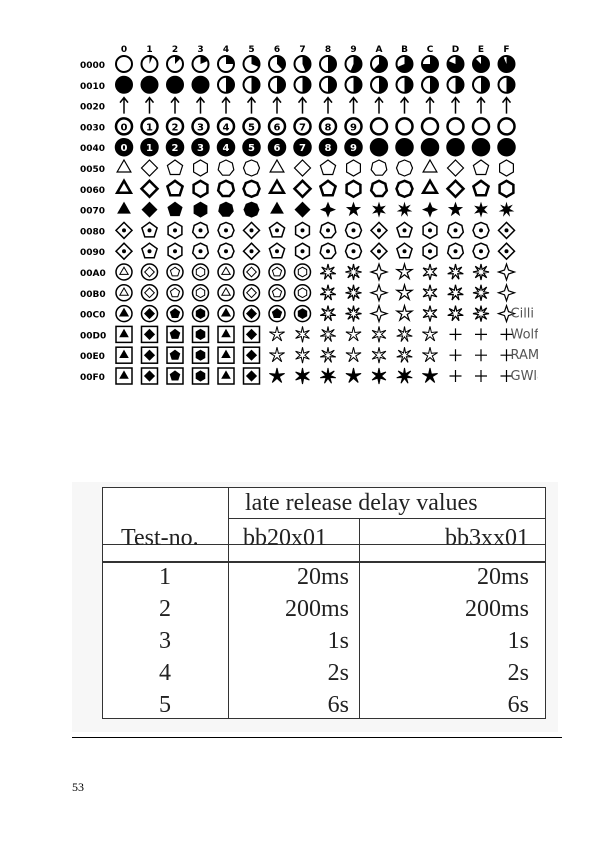 This screenshot has height=842, width=596. Describe the element at coordinates (165, 641) in the screenshot. I see `test-no-cell: 3` at that location.